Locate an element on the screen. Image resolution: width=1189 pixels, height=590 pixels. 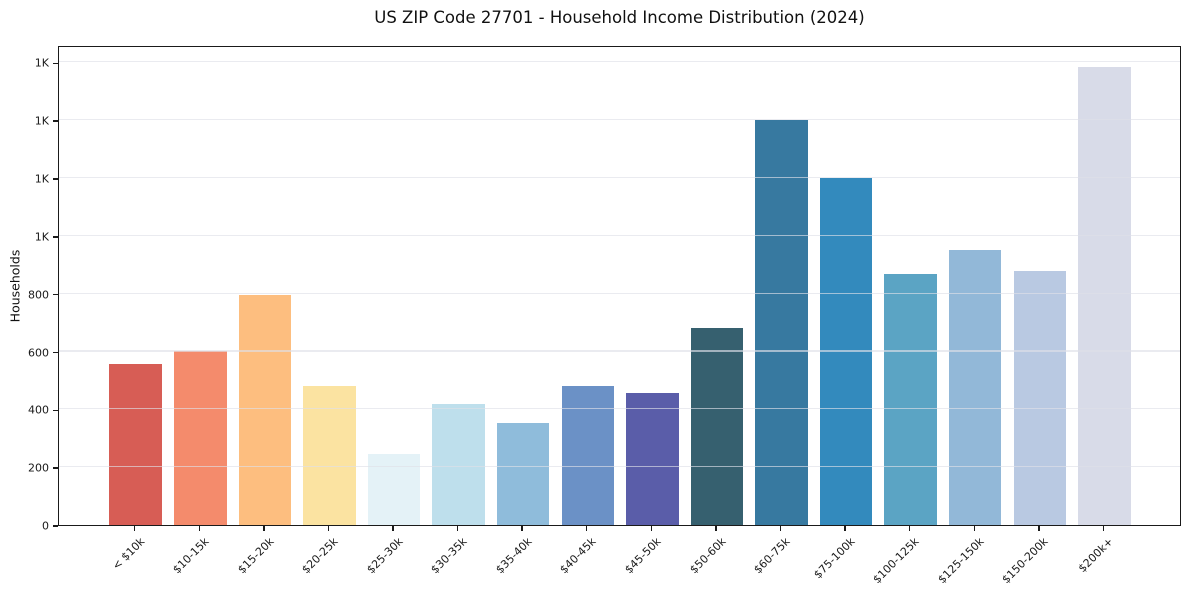
x-tick-label-12: $100-125k is located at coordinates (896, 561).